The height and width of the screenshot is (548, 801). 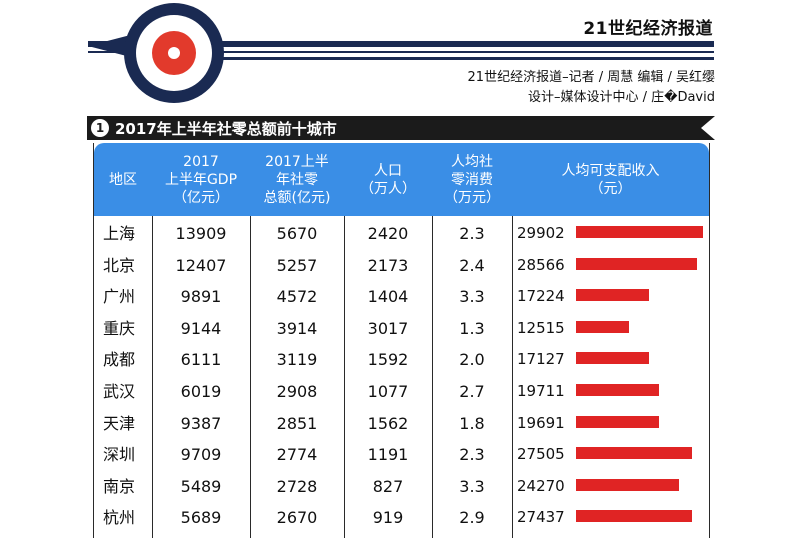 What do you see at coordinates (388, 391) in the screenshot?
I see `cell-population: 1077` at bounding box center [388, 391].